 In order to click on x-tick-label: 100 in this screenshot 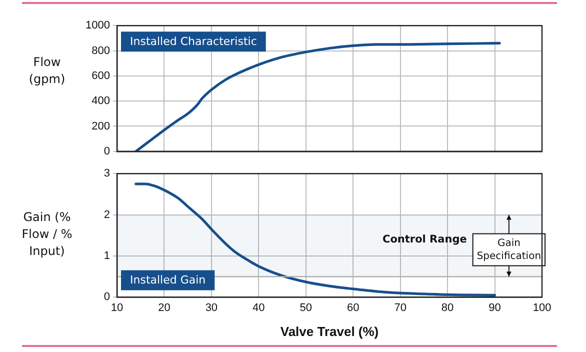, I will do `click(542, 308)`.